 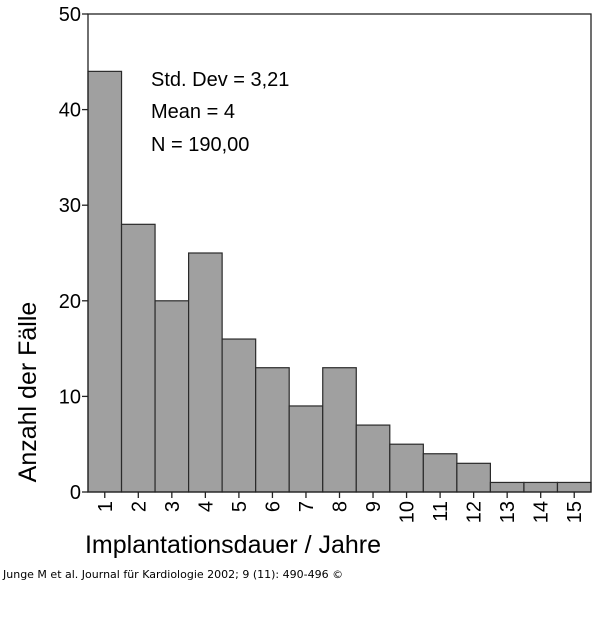 I want to click on mean-label: Mean = 4, so click(x=193, y=112).